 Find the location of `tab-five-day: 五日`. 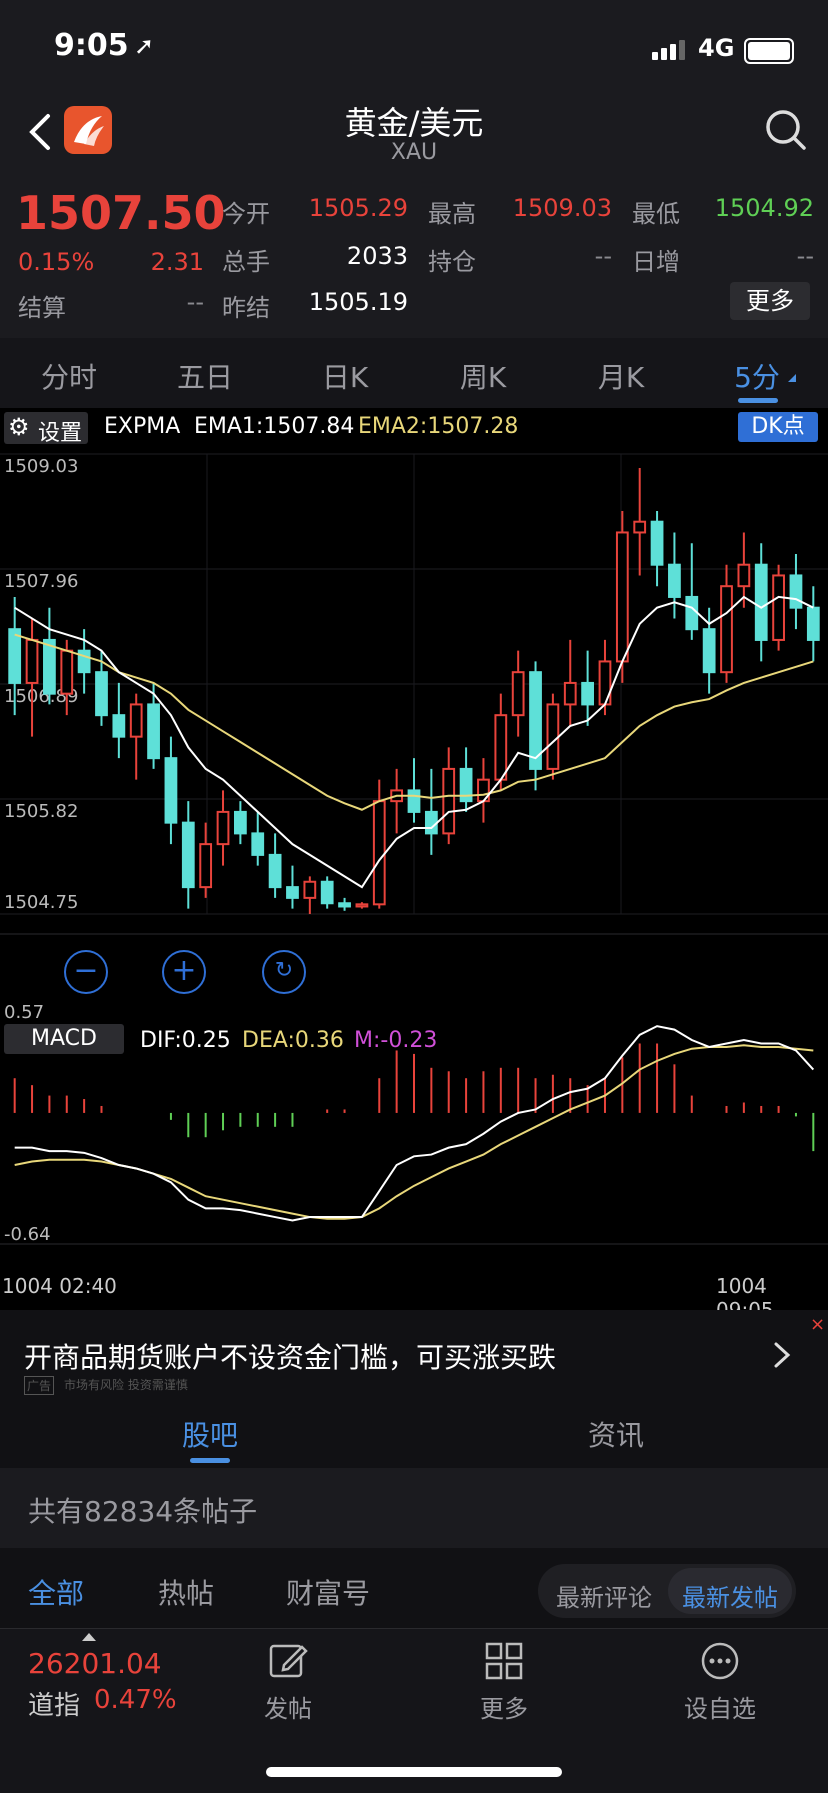

tab-five-day: 五日 is located at coordinates (204, 377).